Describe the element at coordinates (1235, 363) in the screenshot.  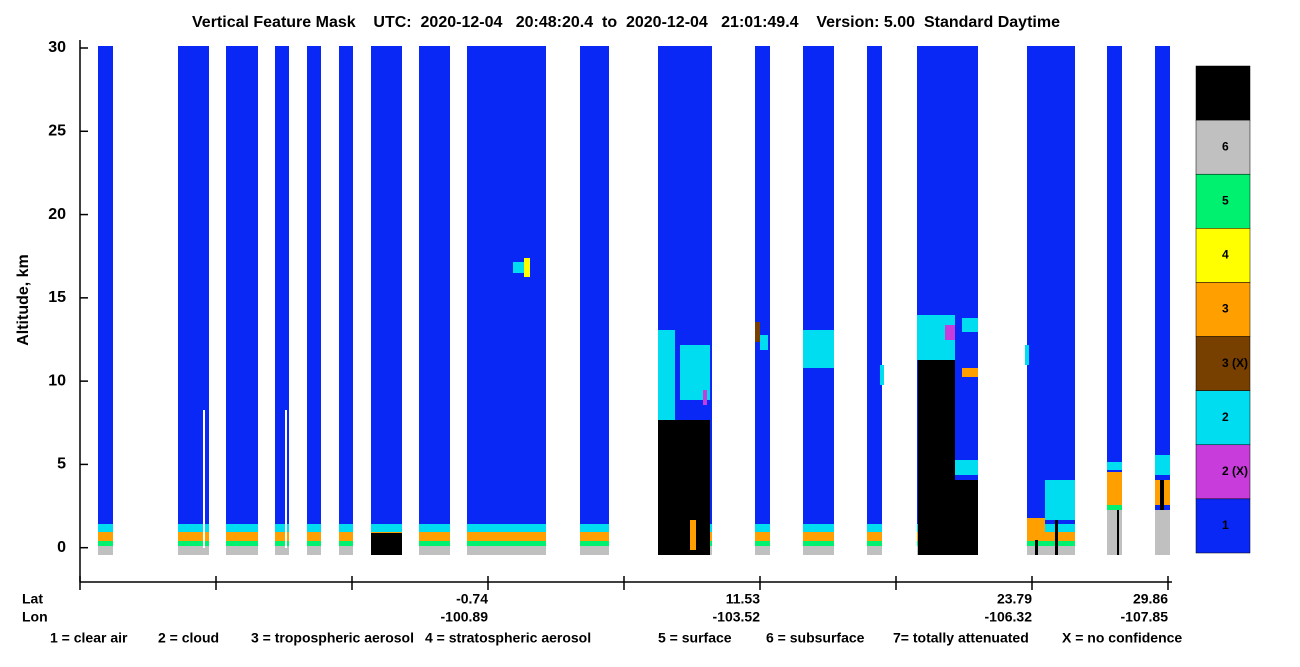
I see `colorbar-label: 3 (X)` at that location.